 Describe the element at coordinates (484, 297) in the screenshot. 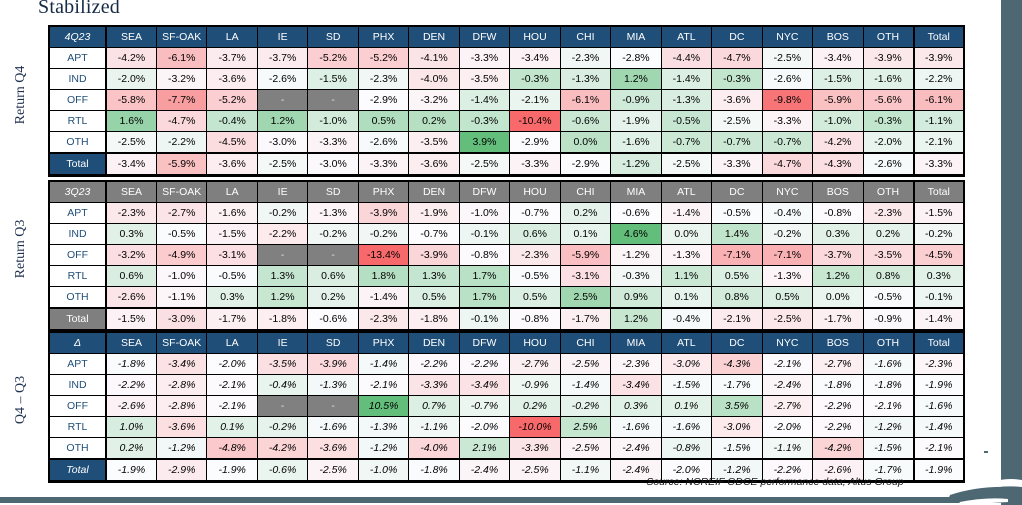

I see `value-cell: 1.7%` at that location.